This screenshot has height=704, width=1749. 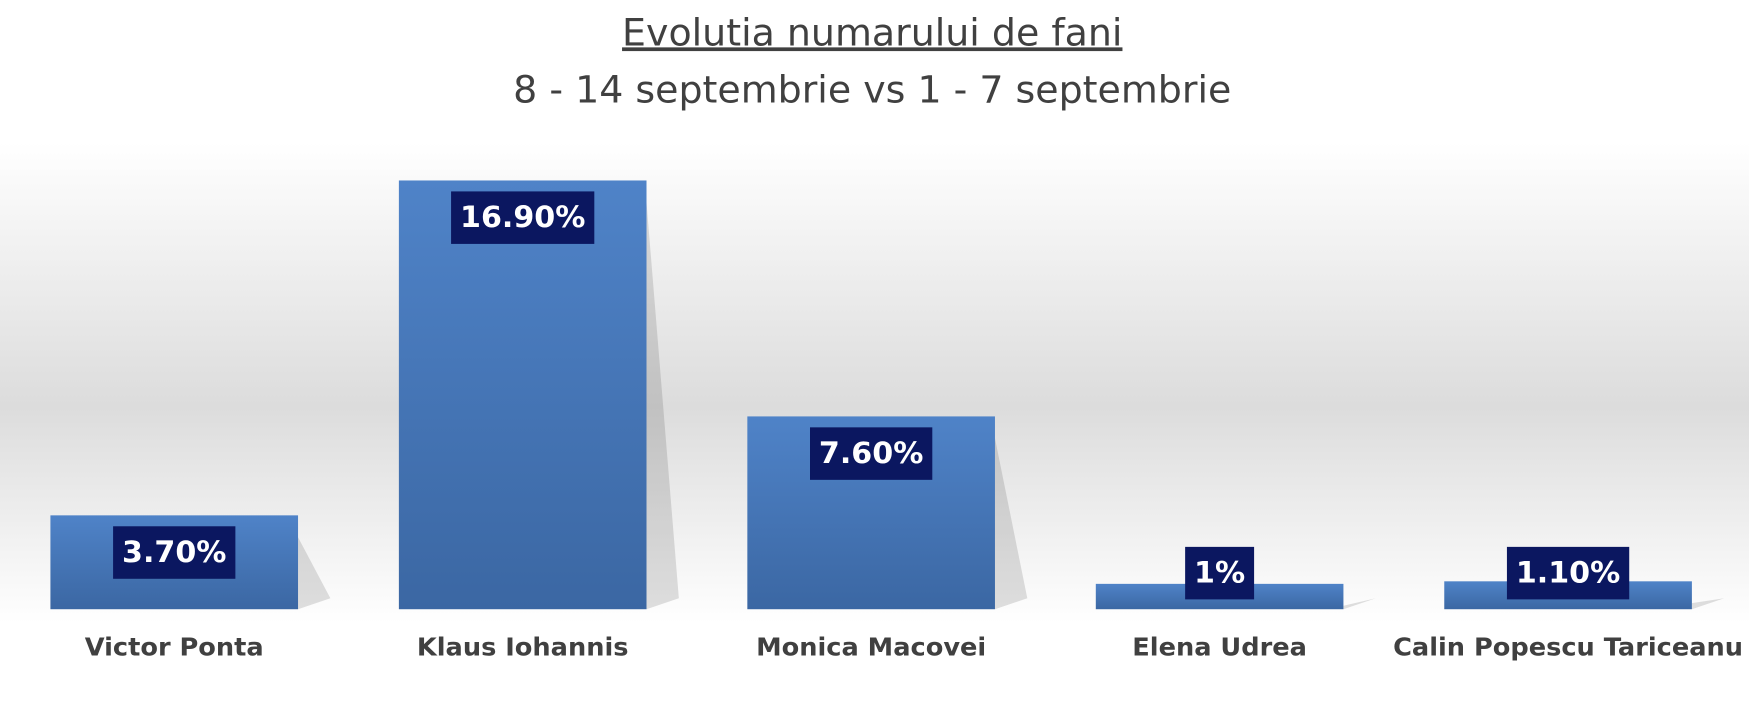 What do you see at coordinates (872, 33) in the screenshot?
I see `chart-title: Evolutia numarului de fani` at bounding box center [872, 33].